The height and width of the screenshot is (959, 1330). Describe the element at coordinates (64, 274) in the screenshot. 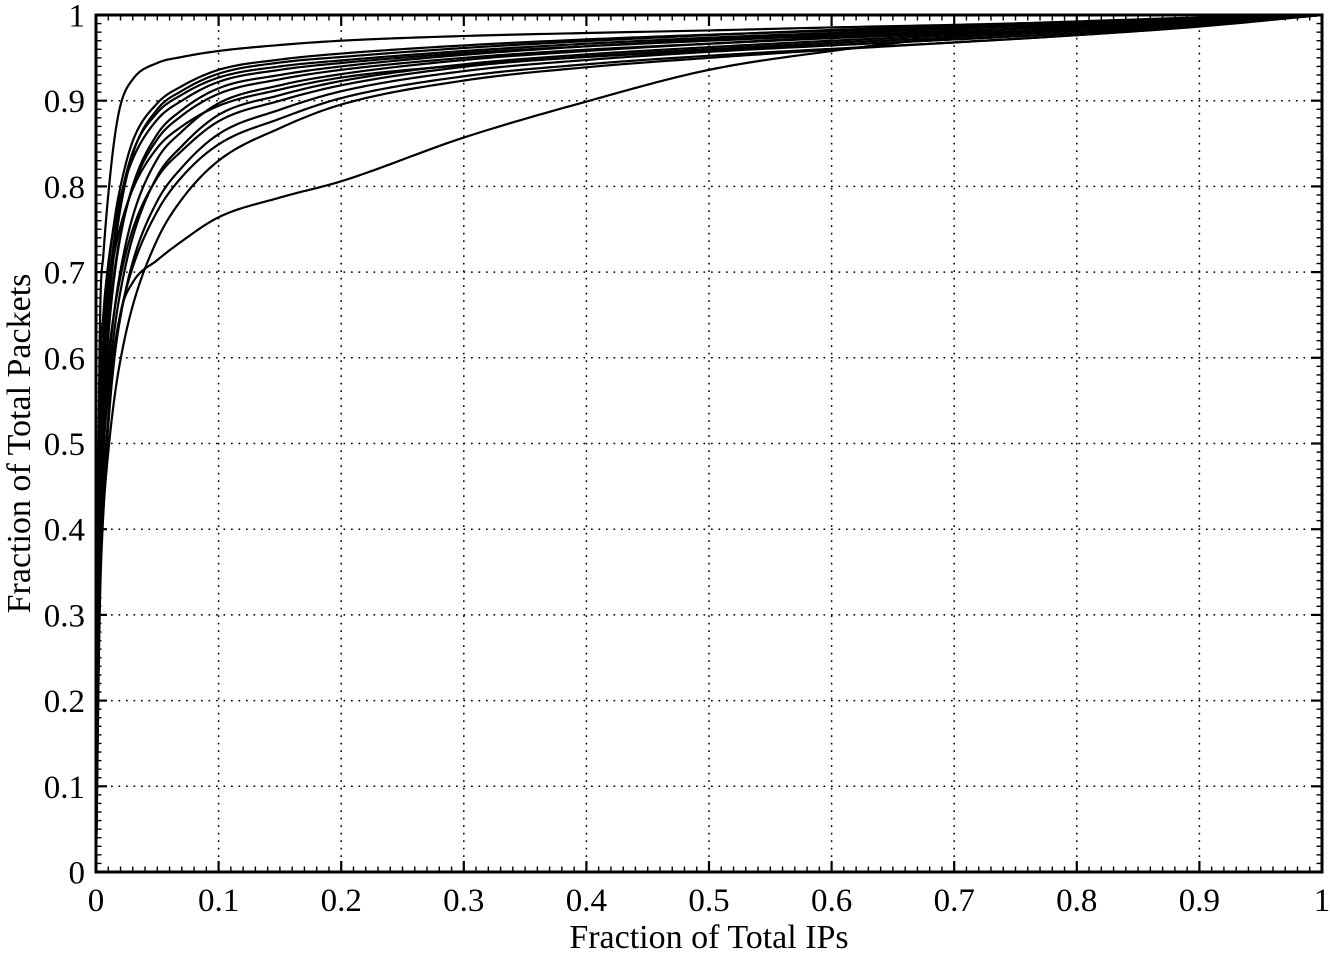

I see `y-tick-label: 0.7` at that location.